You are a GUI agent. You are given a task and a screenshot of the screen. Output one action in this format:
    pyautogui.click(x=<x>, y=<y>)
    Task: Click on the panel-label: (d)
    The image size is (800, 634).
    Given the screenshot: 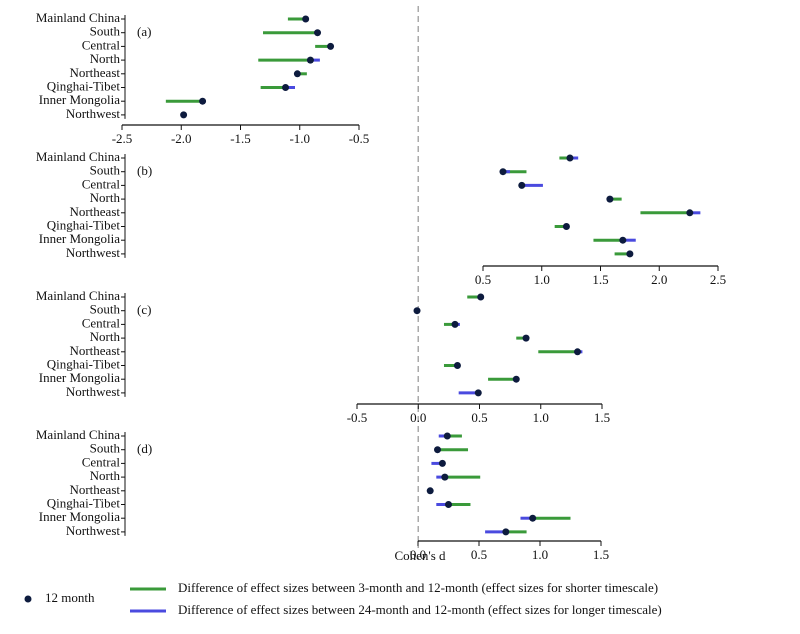 What is the action you would take?
    pyautogui.click(x=144, y=448)
    